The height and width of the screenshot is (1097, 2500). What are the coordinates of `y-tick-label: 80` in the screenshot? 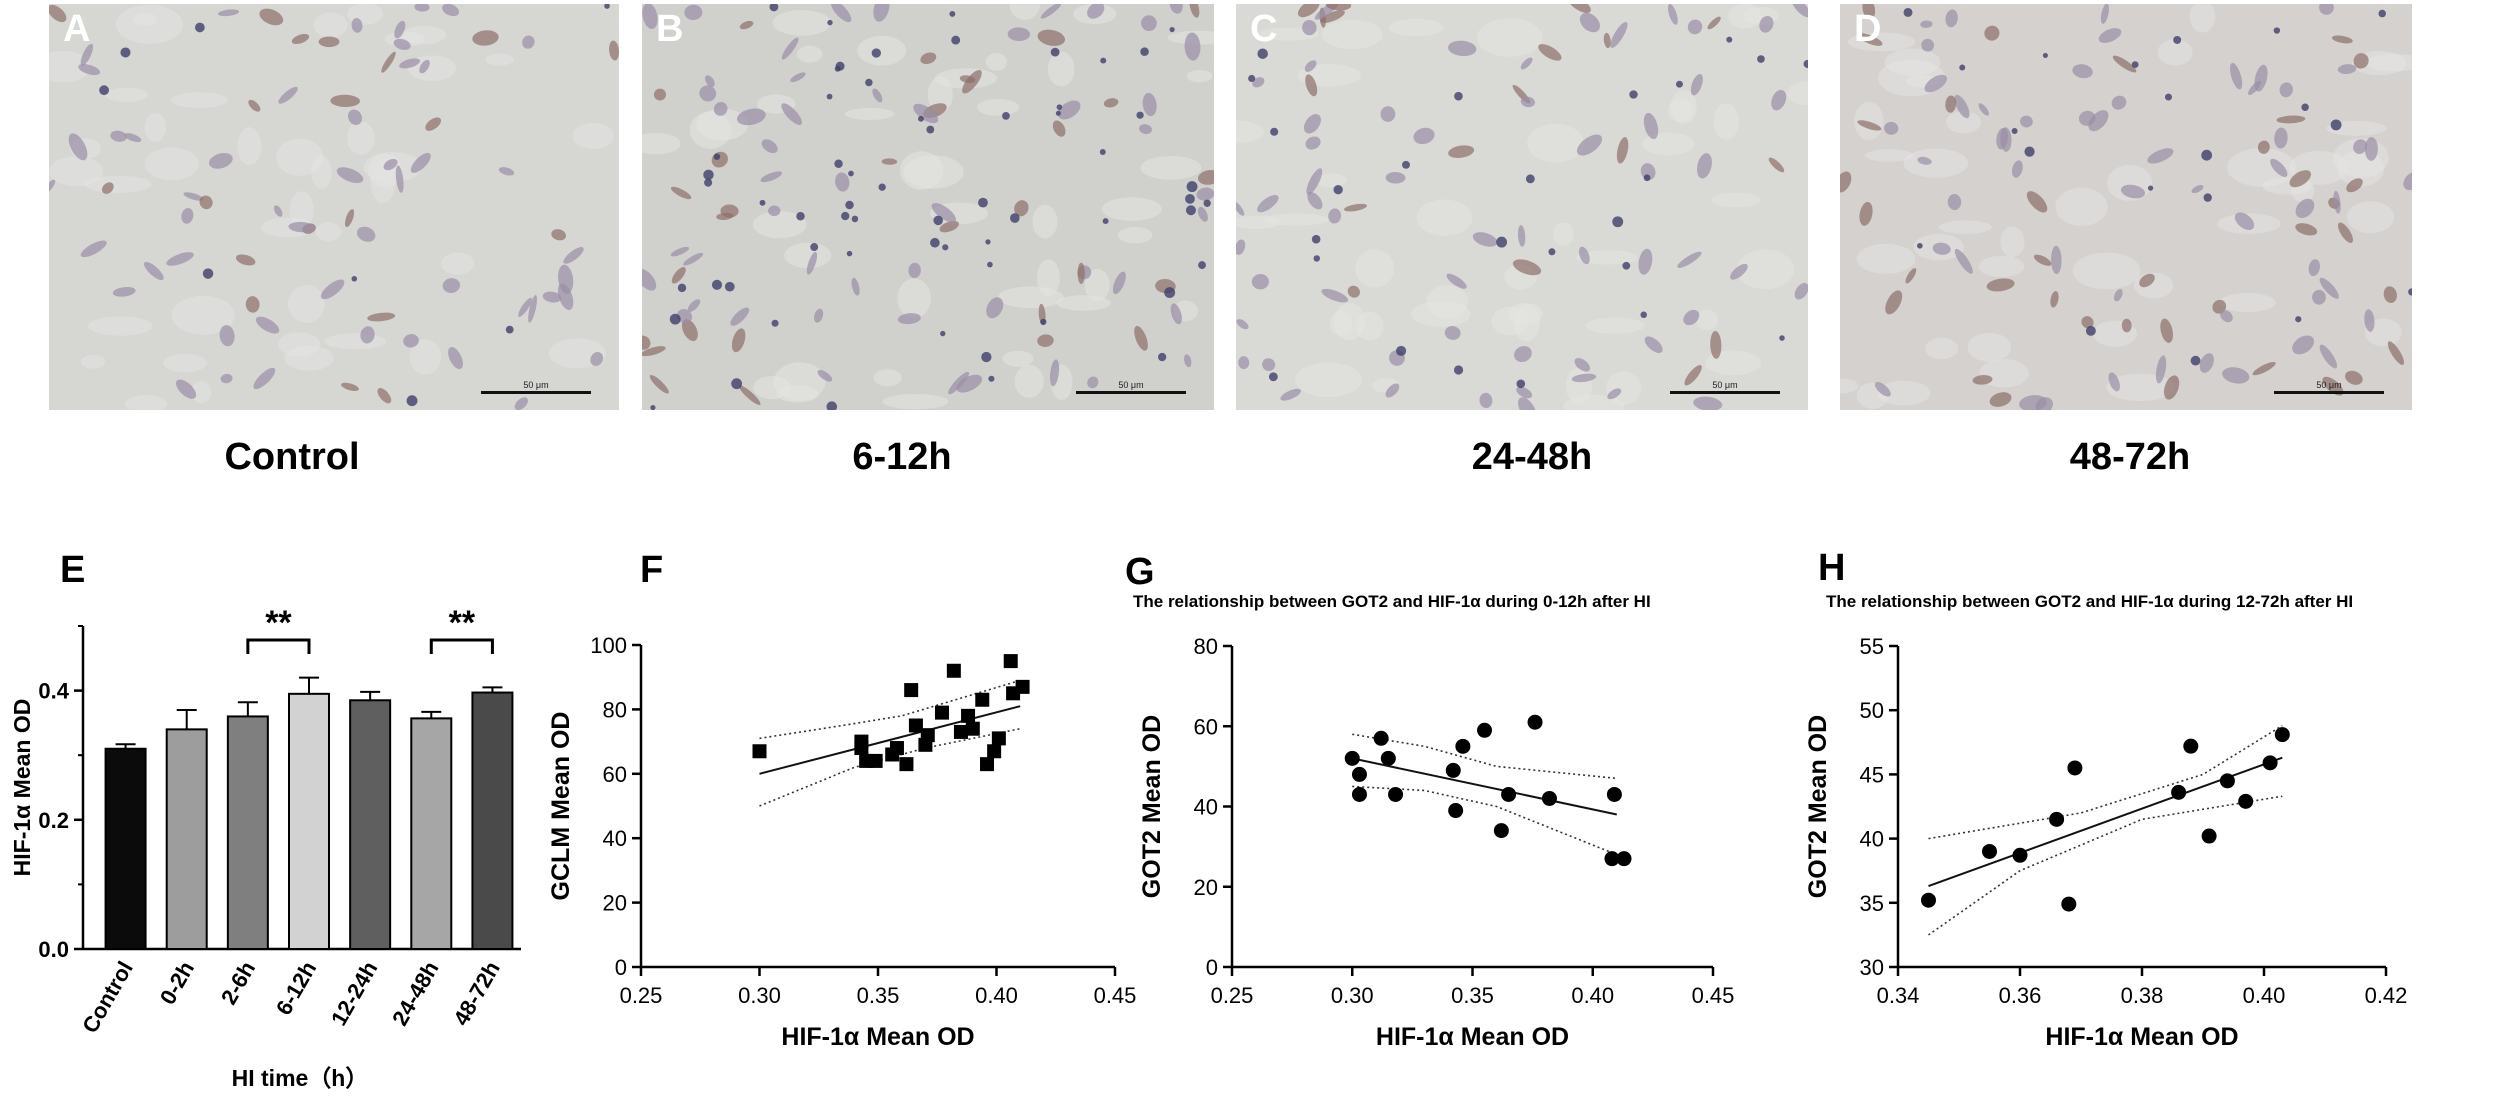 It's located at (1206, 646).